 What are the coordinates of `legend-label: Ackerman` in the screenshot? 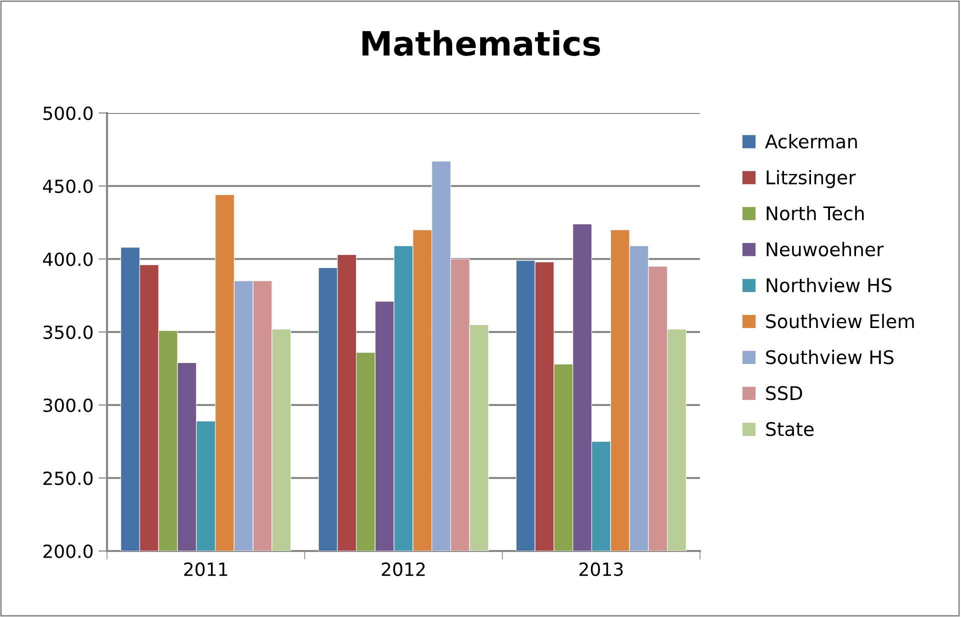 It's located at (811, 141).